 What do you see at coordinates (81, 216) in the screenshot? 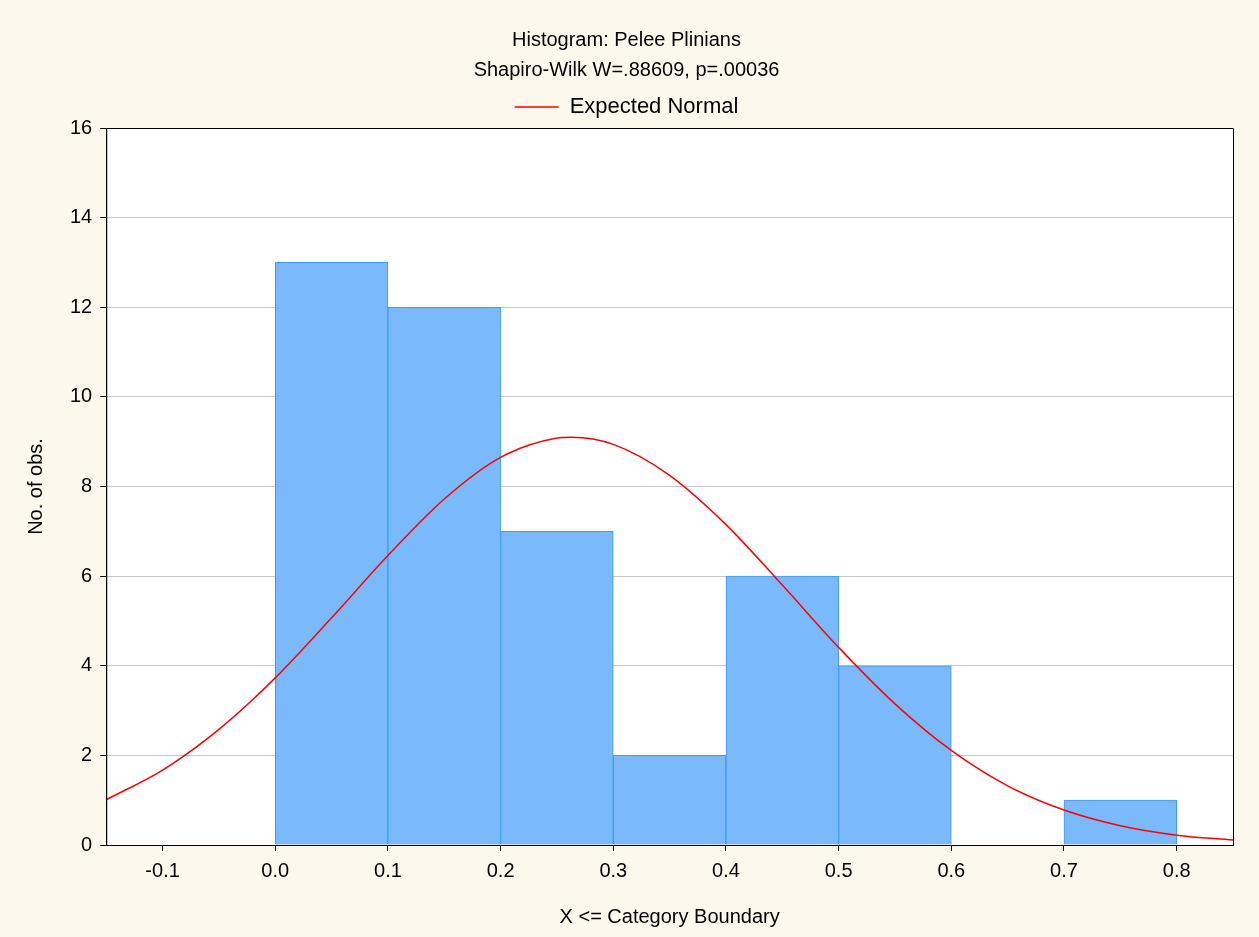
I see `y-tick-label: 14` at bounding box center [81, 216].